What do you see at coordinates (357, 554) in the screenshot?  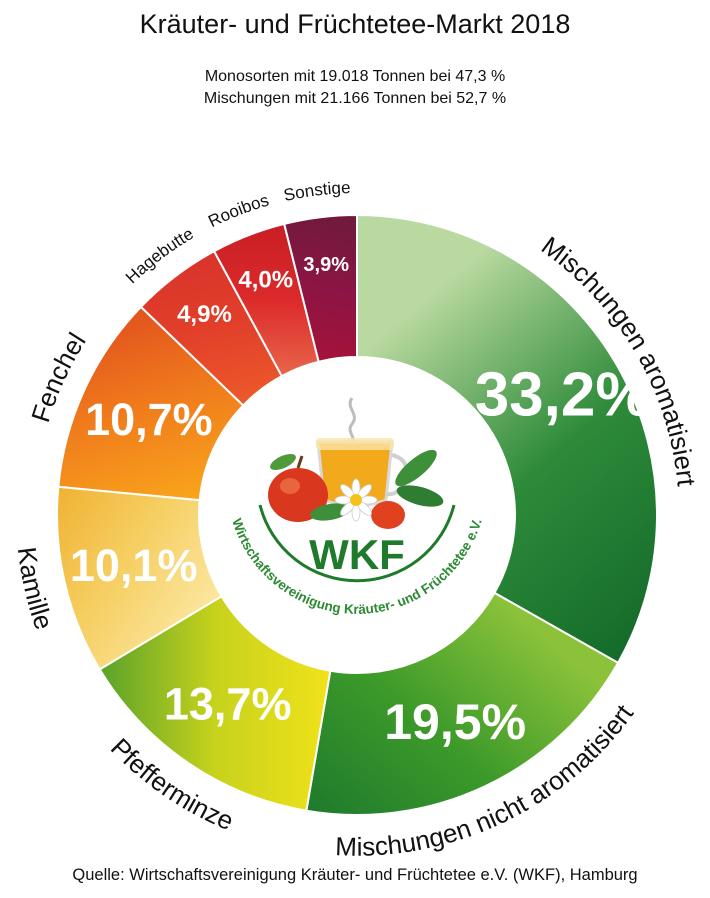 I see `logo-acronym: WKF` at bounding box center [357, 554].